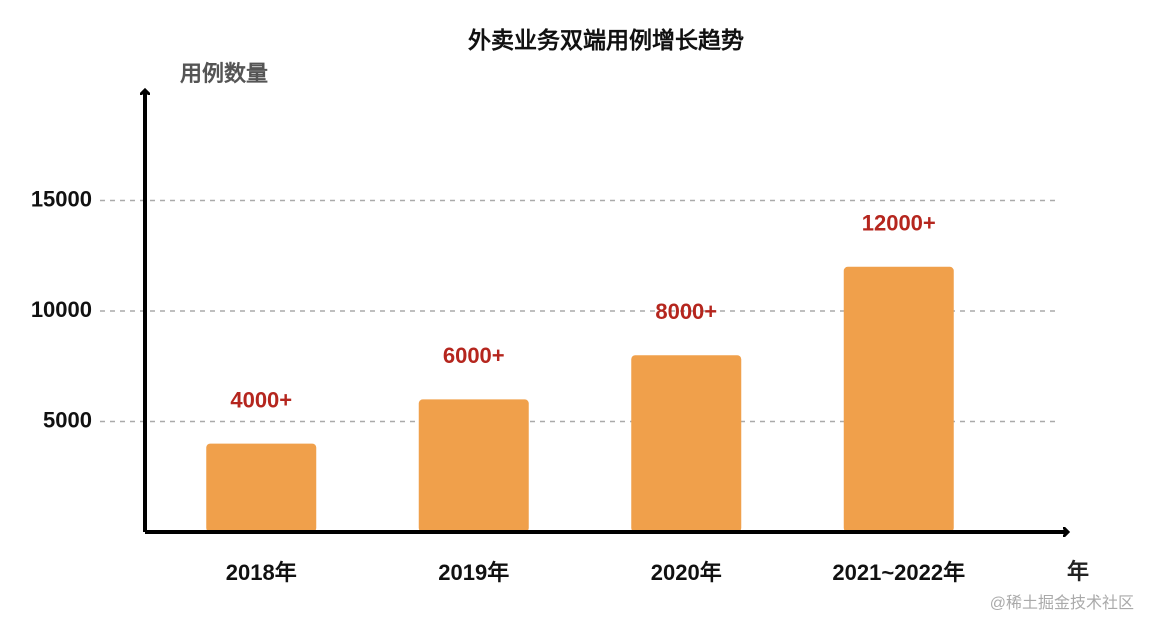  I want to click on y-tick-label: 15000, so click(61, 198).